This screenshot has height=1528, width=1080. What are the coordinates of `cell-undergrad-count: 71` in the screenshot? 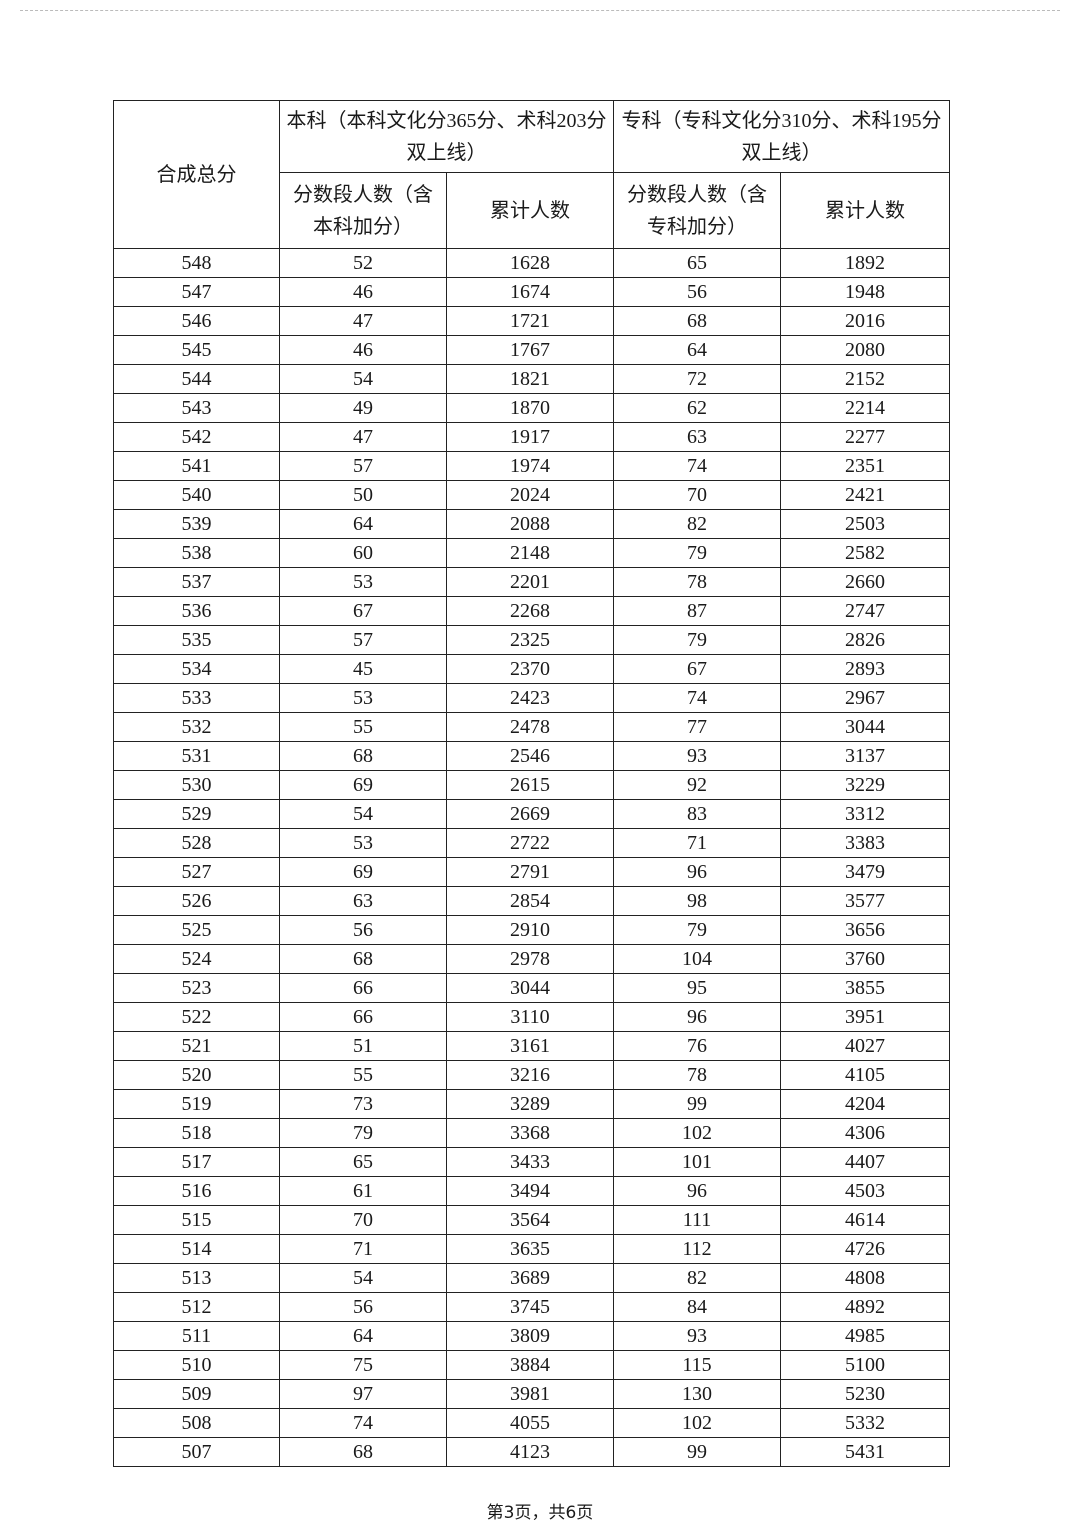 It's located at (363, 1249).